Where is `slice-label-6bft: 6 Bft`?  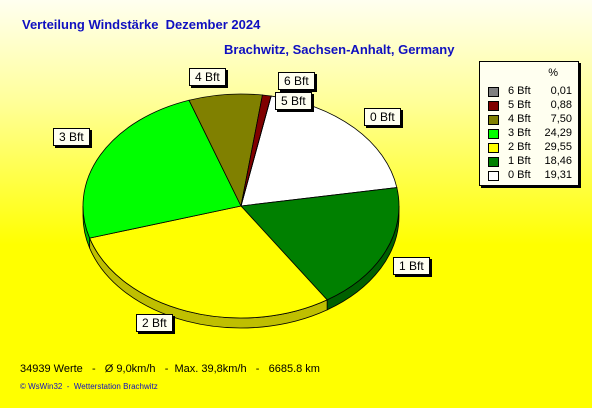 slice-label-6bft: 6 Bft is located at coordinates (296, 81).